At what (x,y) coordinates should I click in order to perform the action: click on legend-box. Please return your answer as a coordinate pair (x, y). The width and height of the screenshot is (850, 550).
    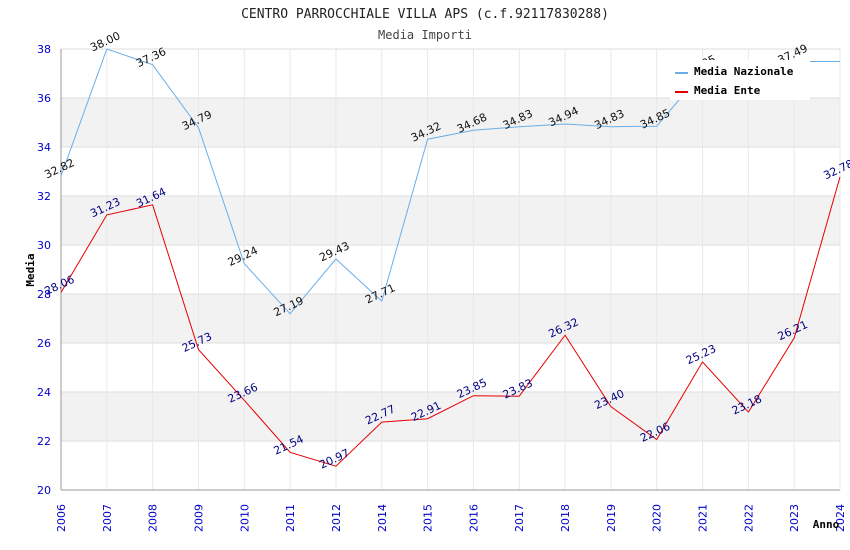
    Looking at the image, I should click on (740, 80).